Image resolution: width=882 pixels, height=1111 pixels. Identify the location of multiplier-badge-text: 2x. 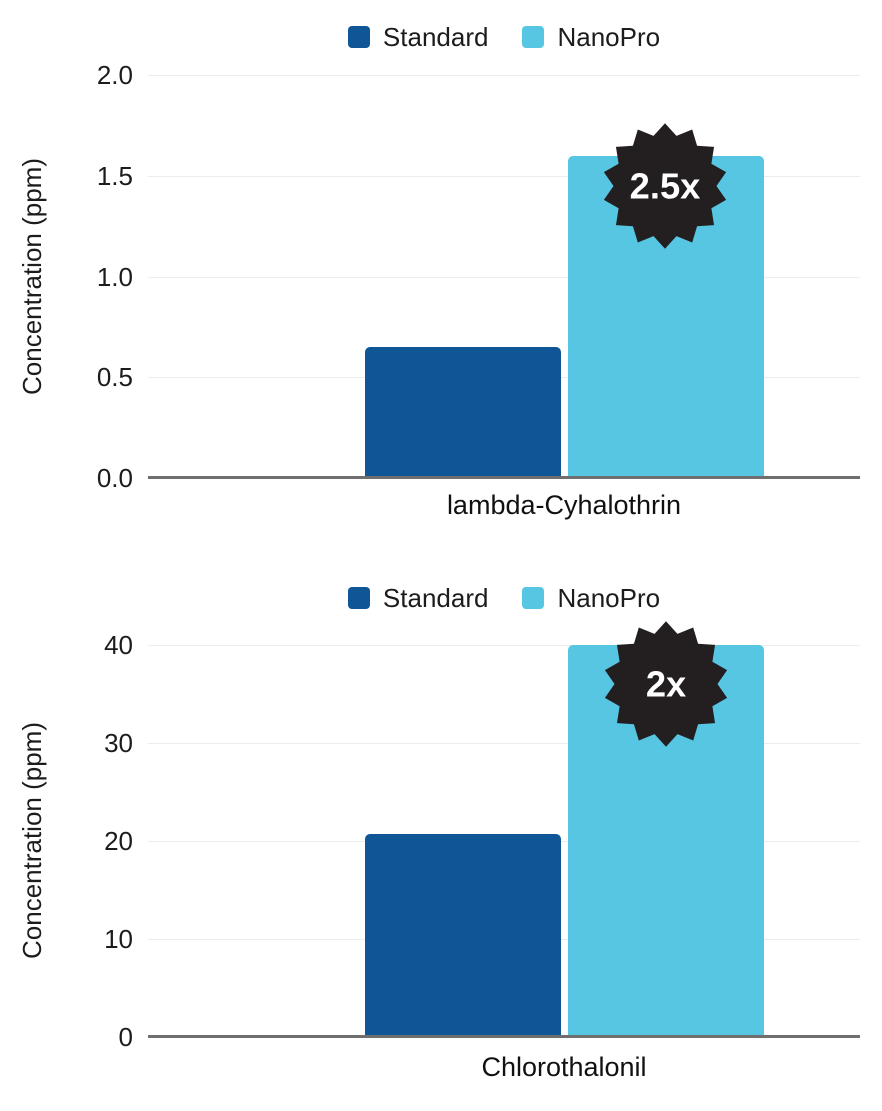
(666, 684).